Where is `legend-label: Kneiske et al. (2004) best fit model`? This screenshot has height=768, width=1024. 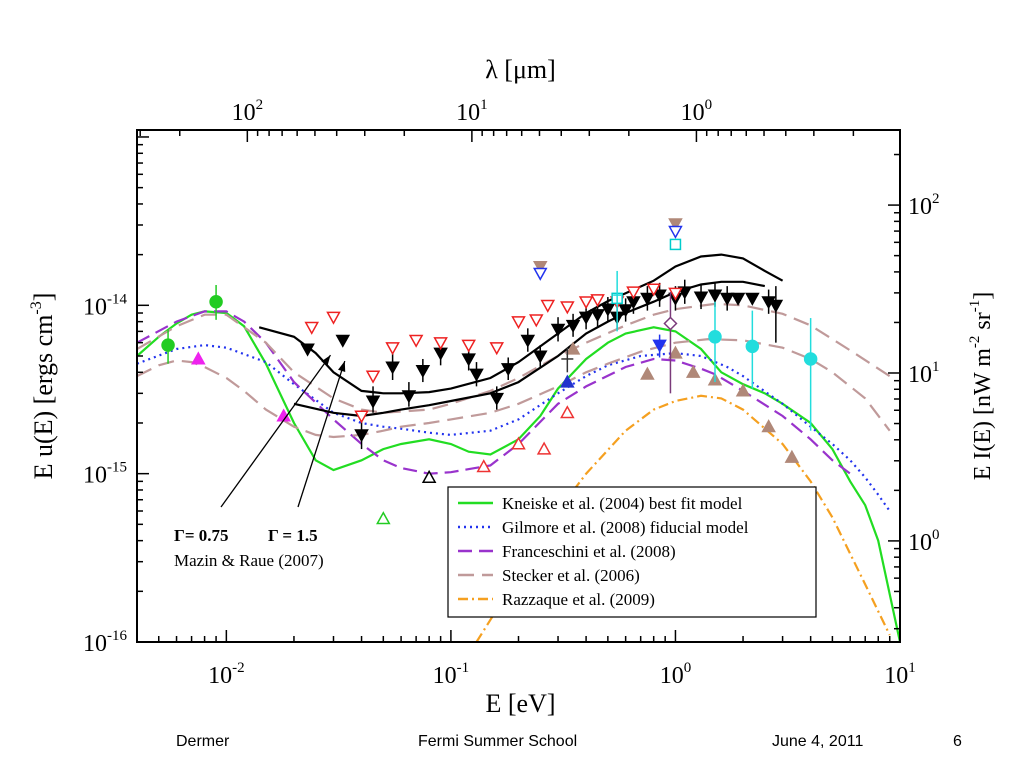
legend-label: Kneiske et al. (2004) best fit model is located at coordinates (622, 503).